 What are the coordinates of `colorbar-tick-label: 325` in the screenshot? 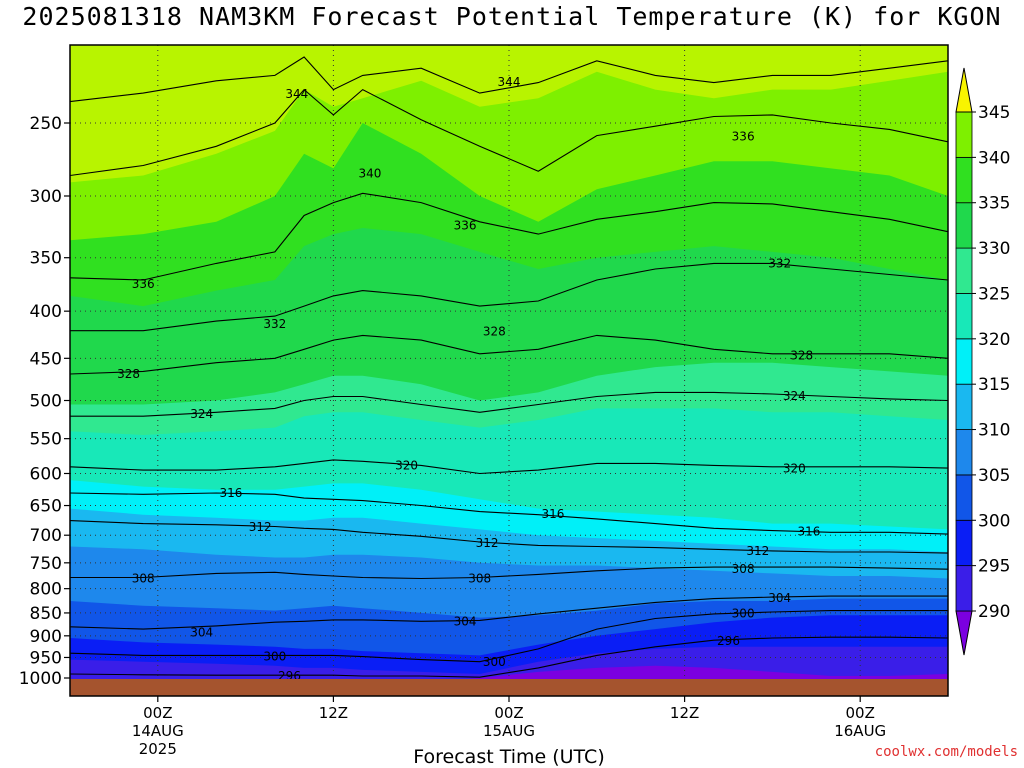 It's located at (994, 294).